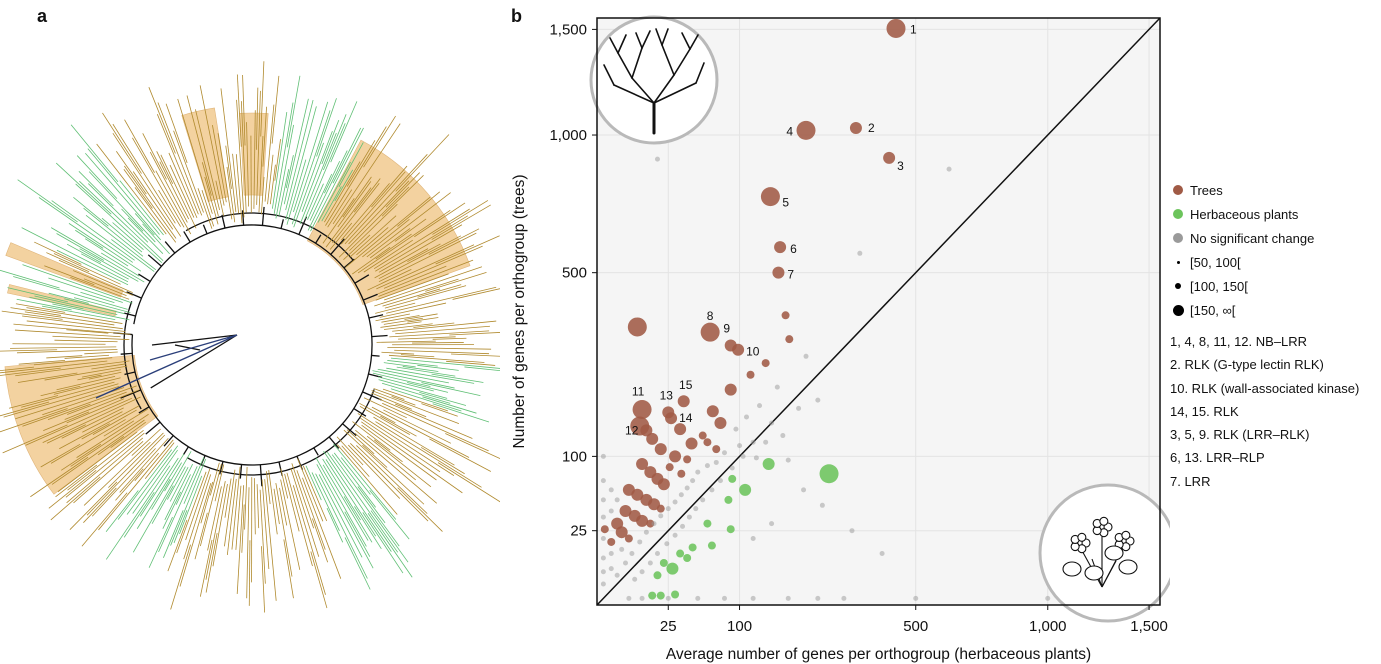  Describe the element at coordinates (1080, 543) in the screenshot. I see `herb-flower` at that location.